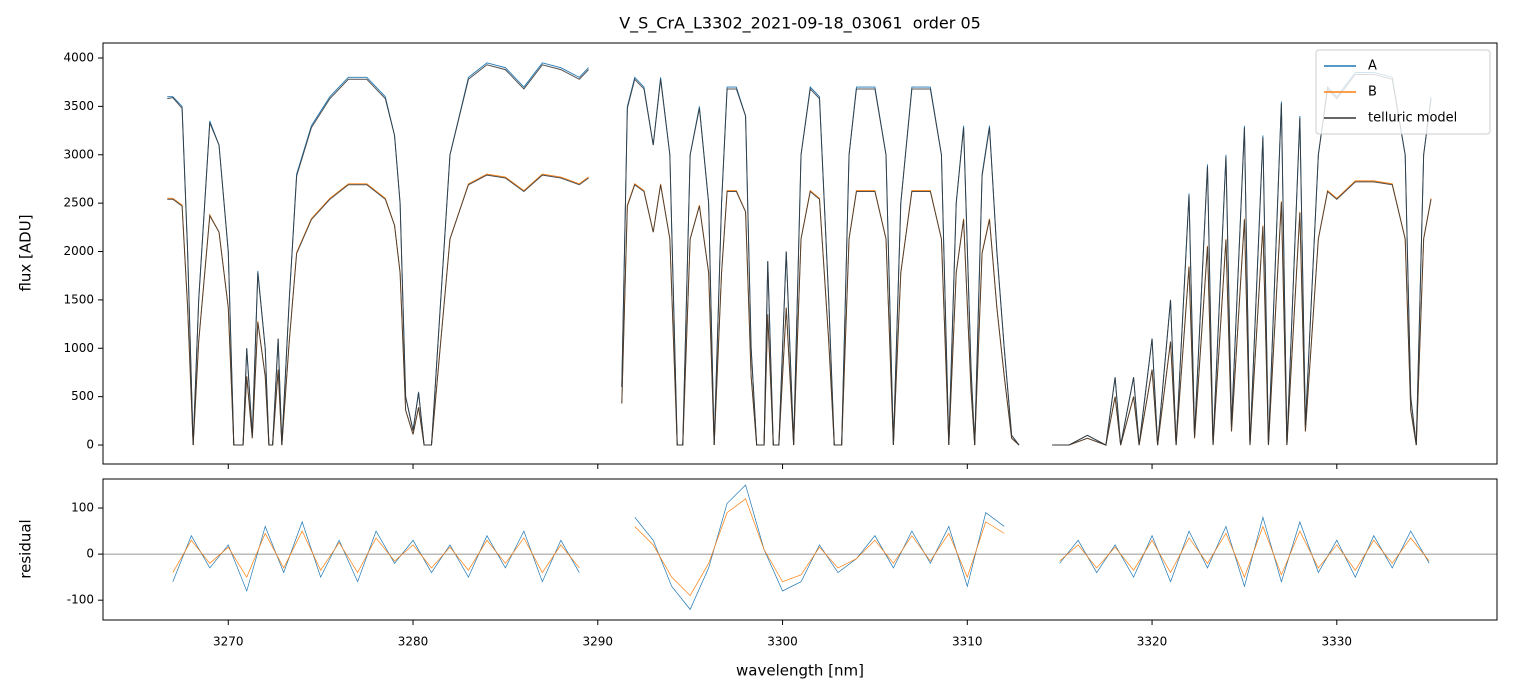  What do you see at coordinates (82, 508) in the screenshot?
I see `y-tick-label: 100` at bounding box center [82, 508].